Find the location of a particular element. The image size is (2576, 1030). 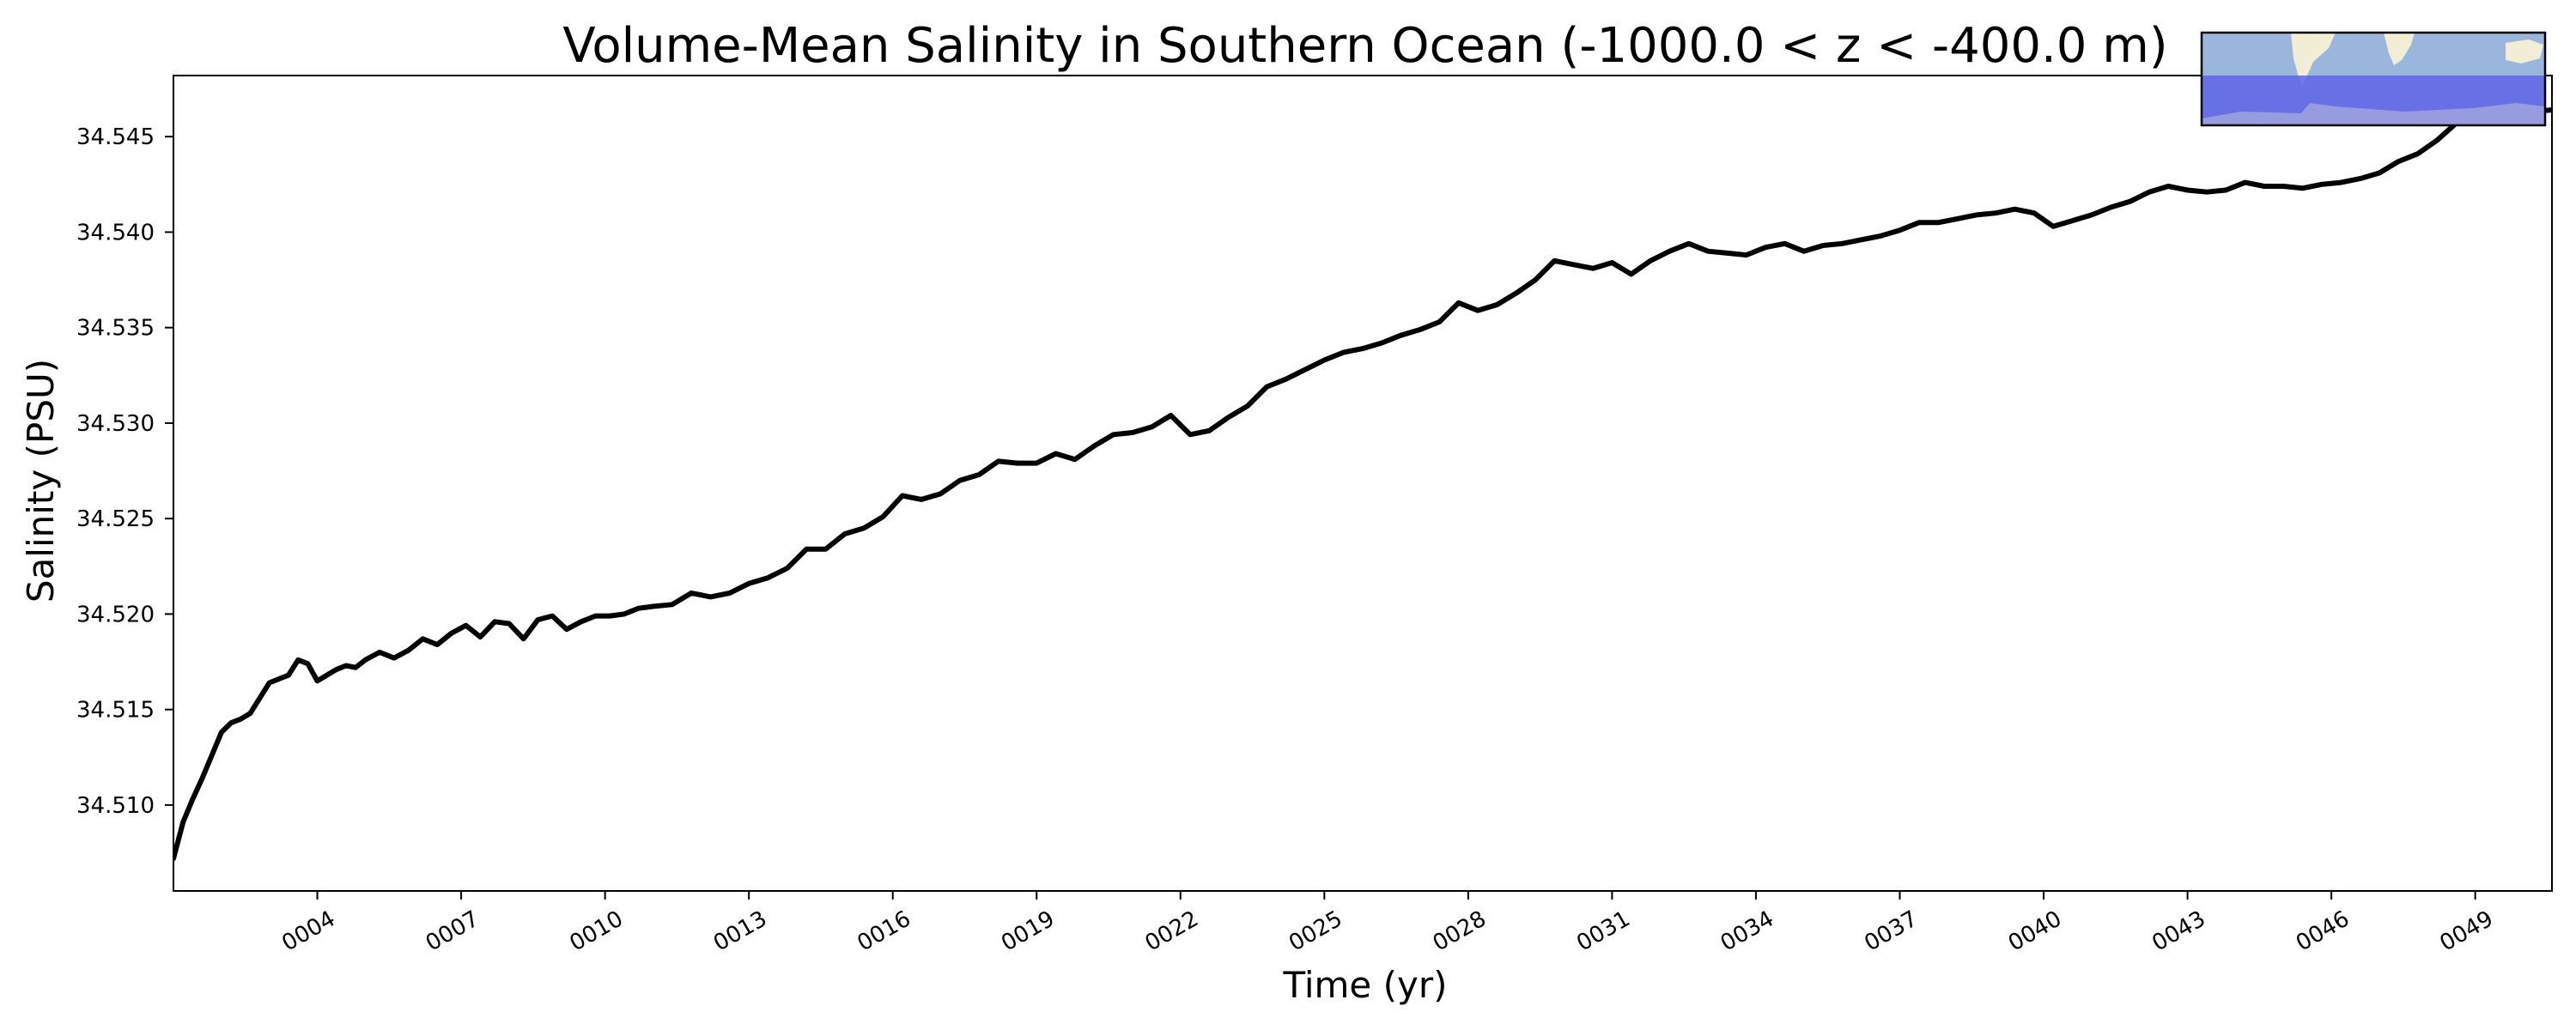

inset-land-antarctica is located at coordinates (2374, 114).